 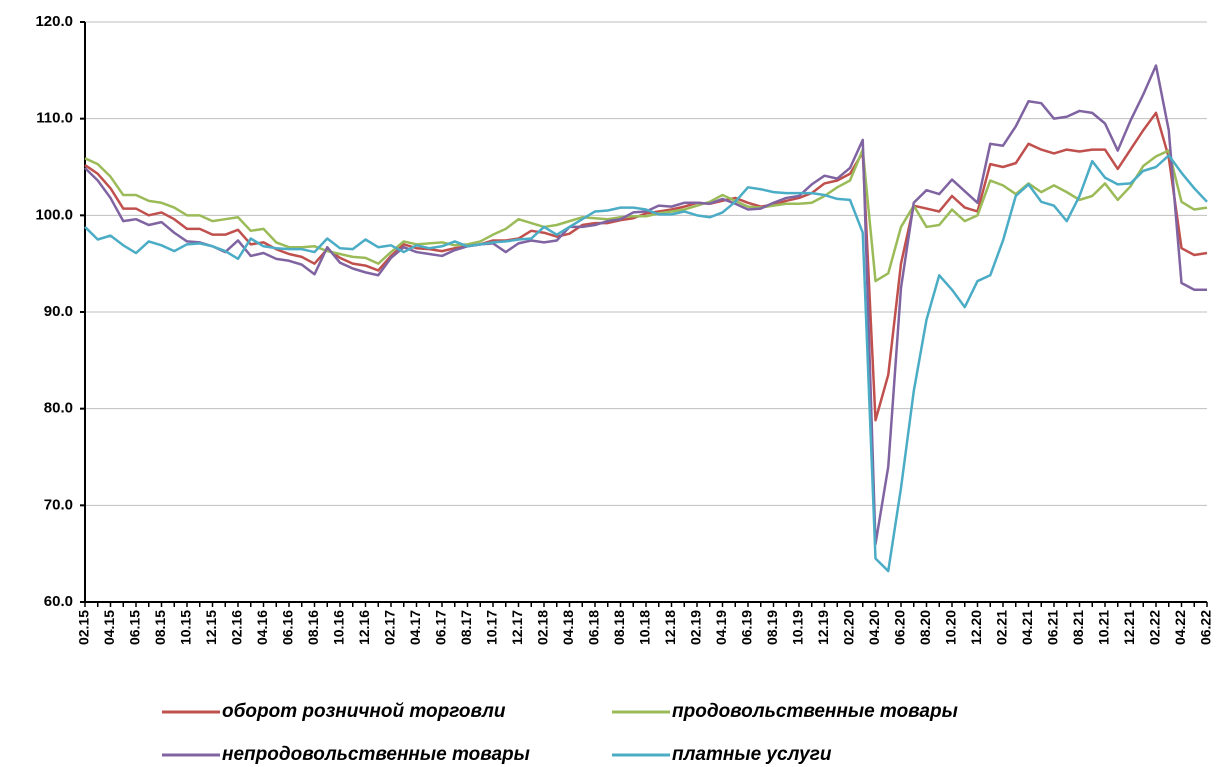 What do you see at coordinates (54, 21) in the screenshot?
I see `y-tick-label: 120.0` at bounding box center [54, 21].